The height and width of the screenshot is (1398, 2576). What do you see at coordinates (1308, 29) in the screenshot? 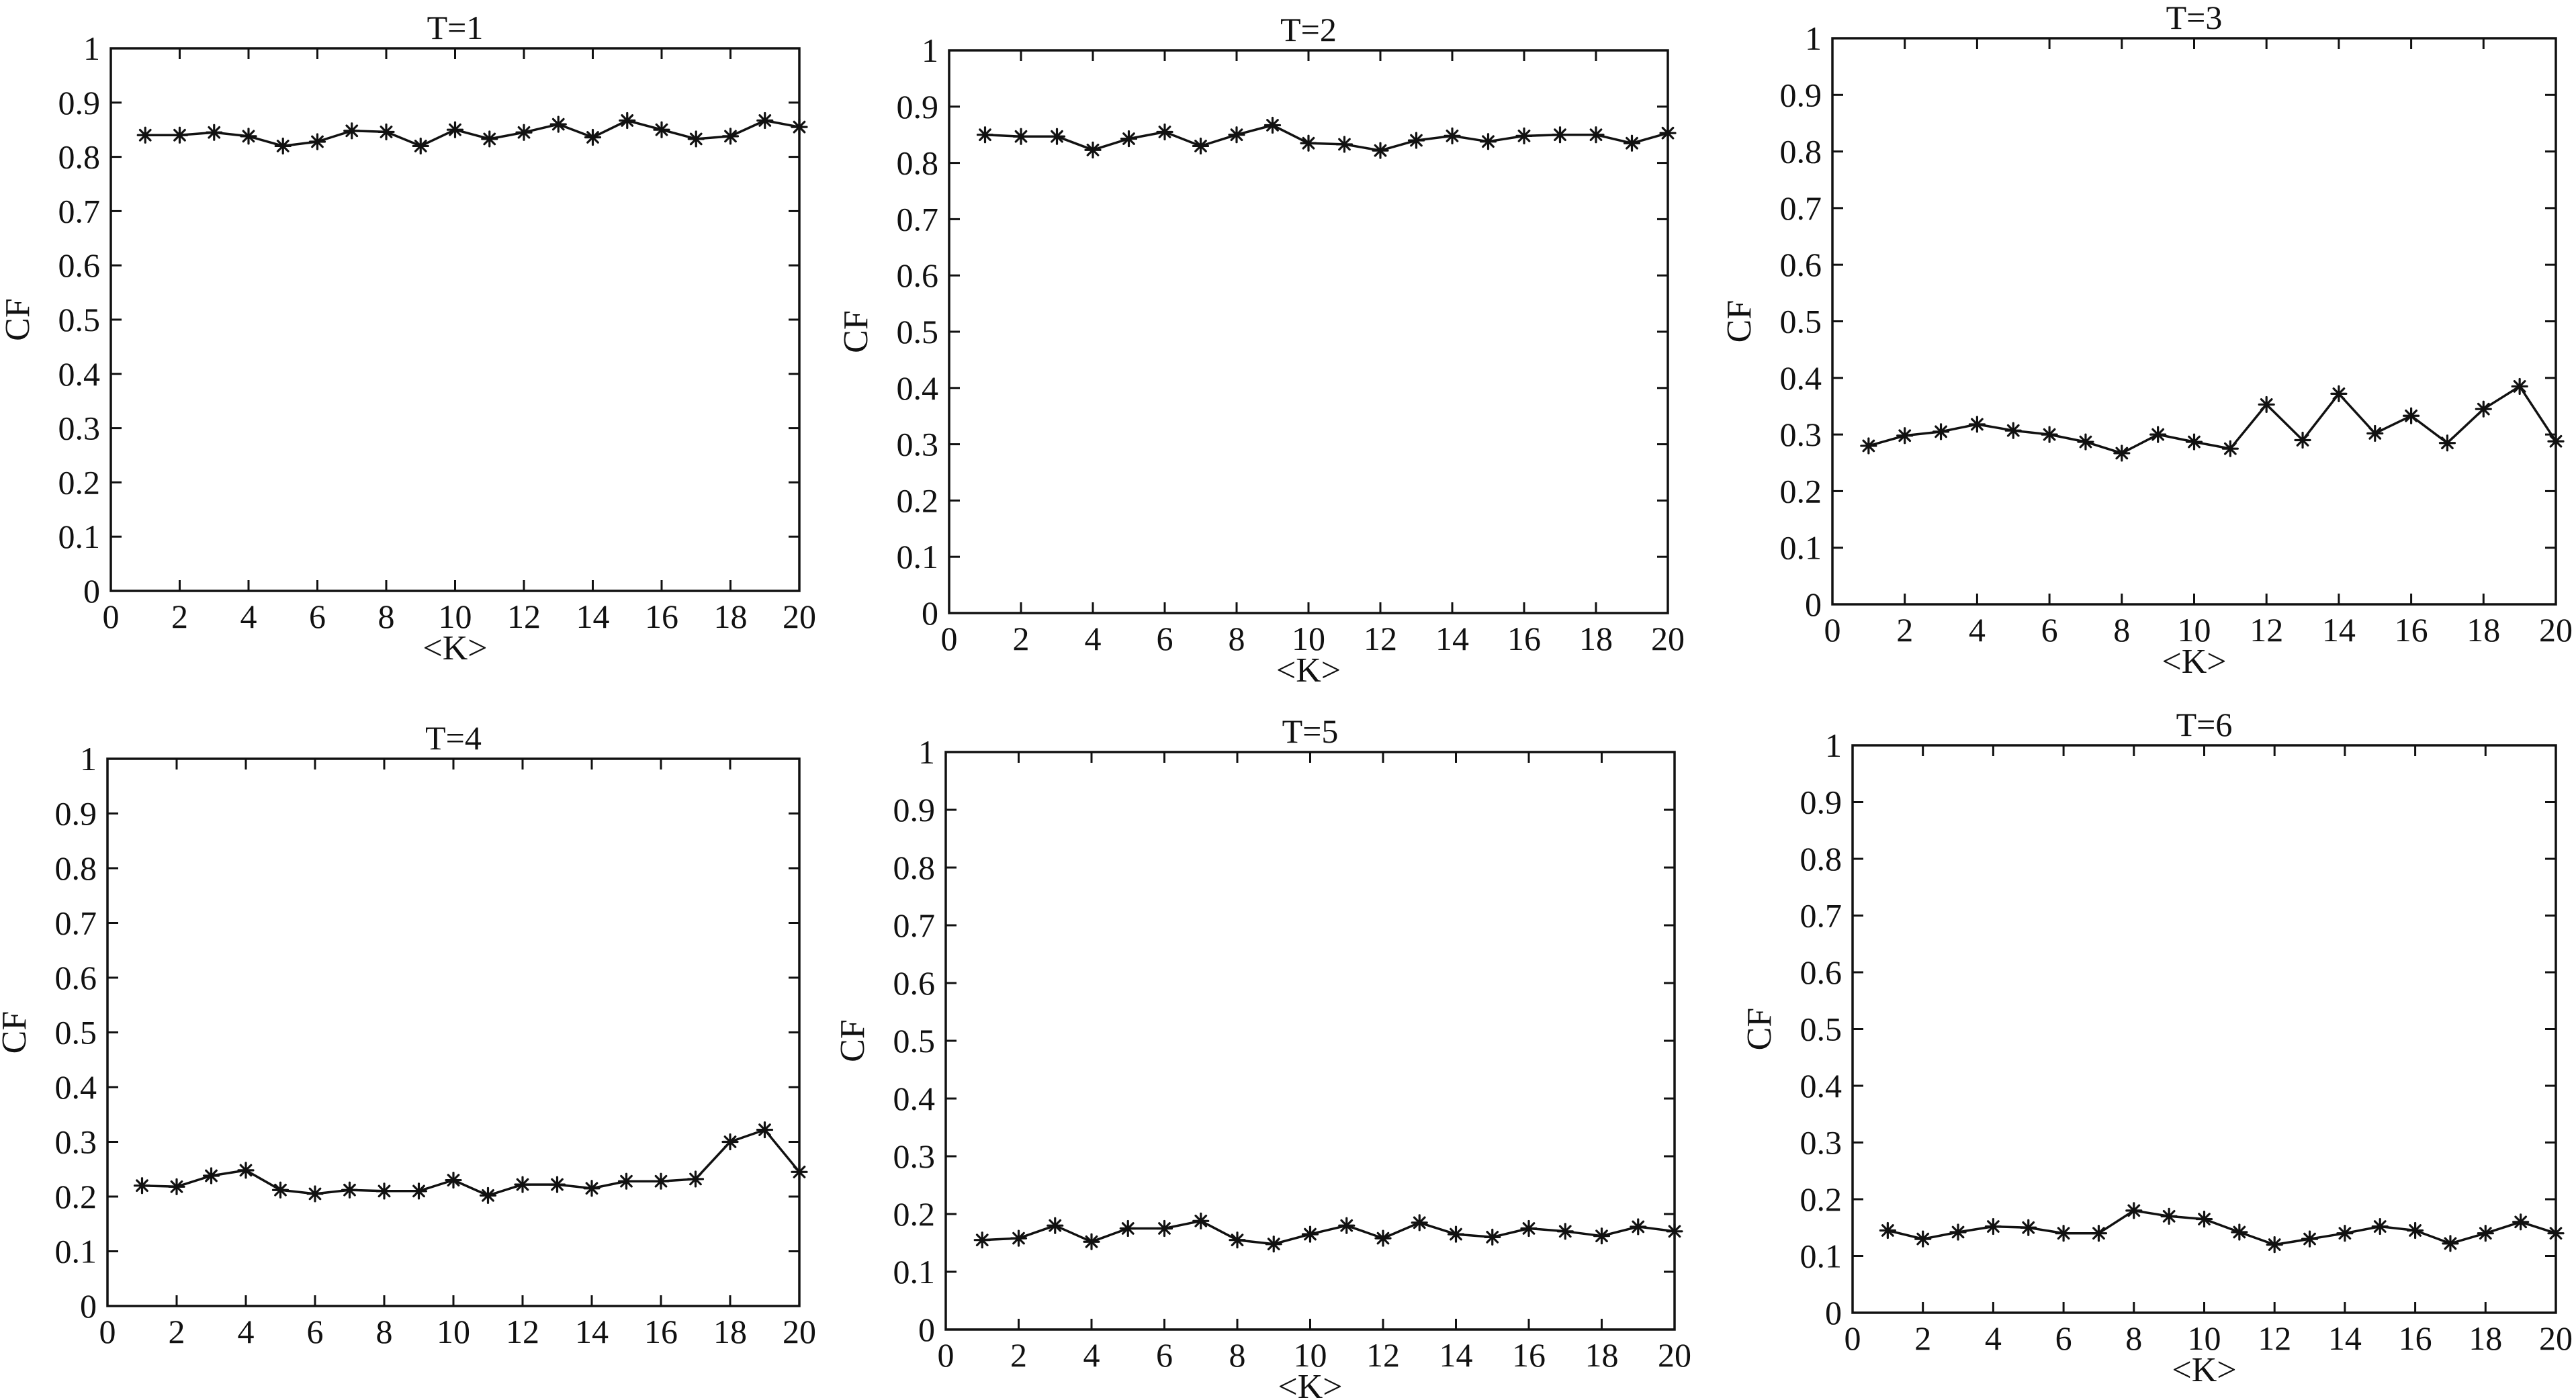
I see `chart-title: T=2` at bounding box center [1308, 29].